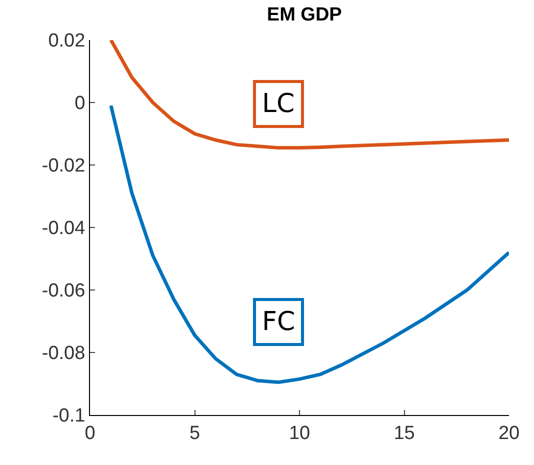  I want to click on chart-title: EM GDP, so click(304, 15).